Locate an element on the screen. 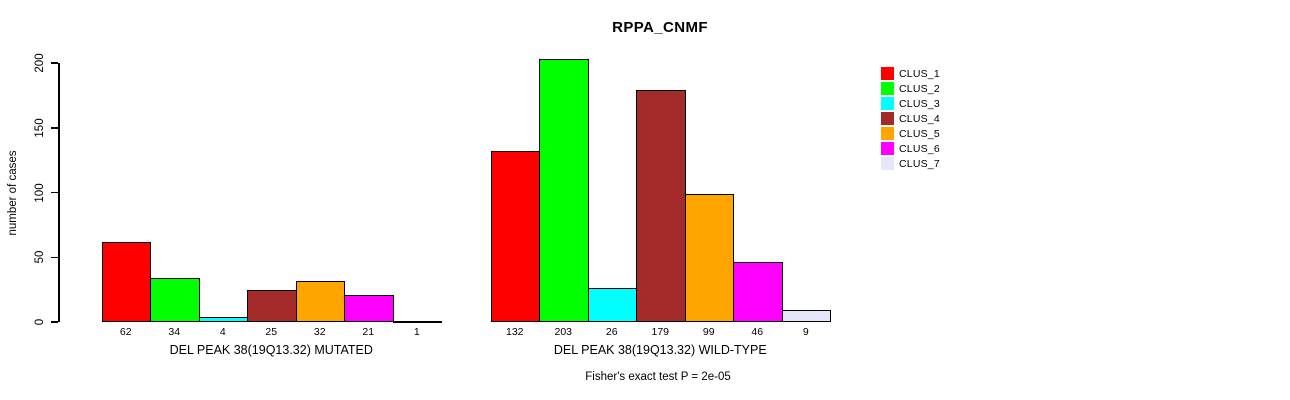 The height and width of the screenshot is (400, 1290). legend-row: CLUS_6 is located at coordinates (910, 148).